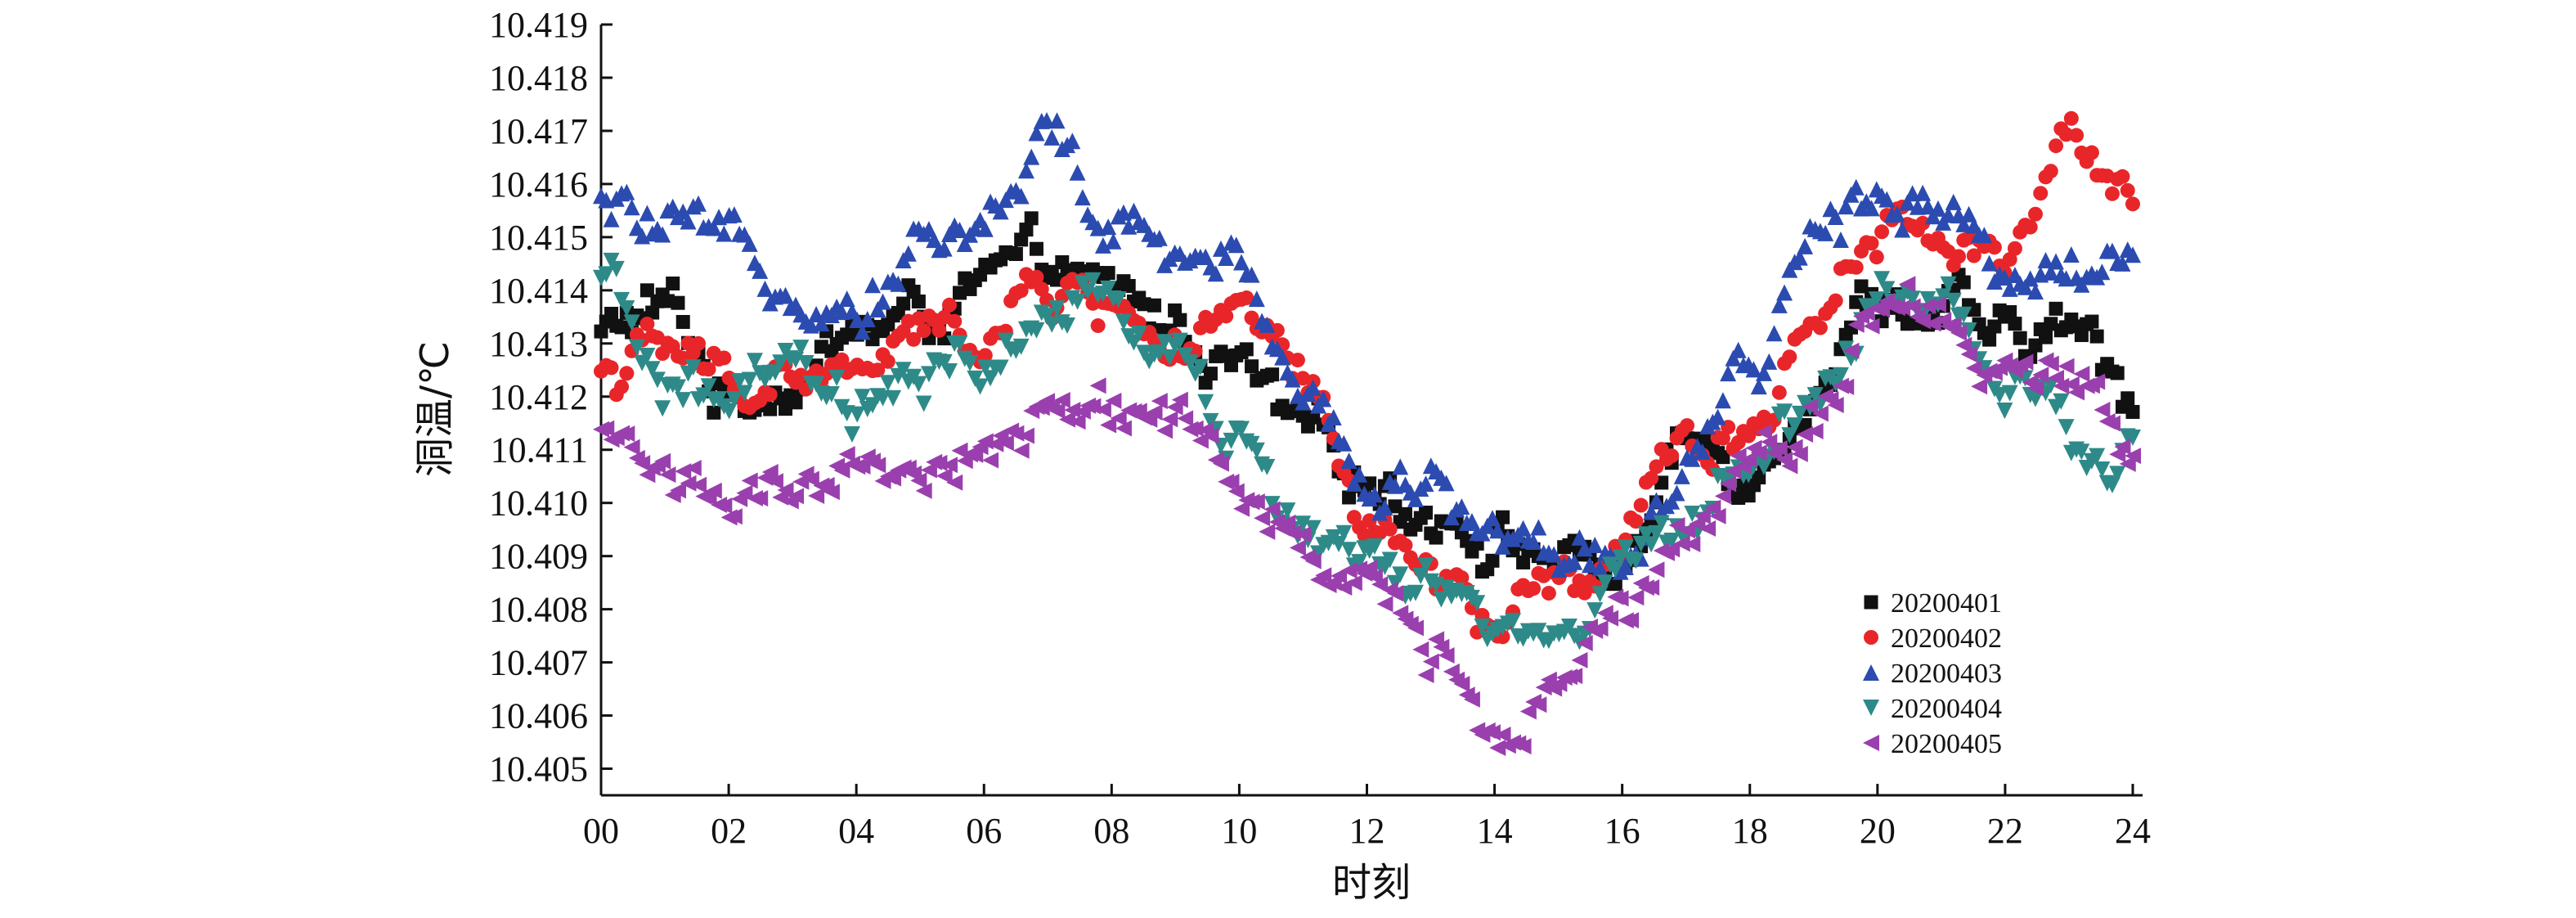  I want to click on x-tick-label: 18, so click(1750, 831).